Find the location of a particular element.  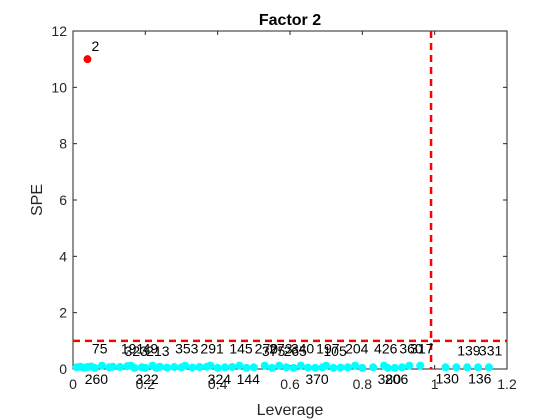

point-label: 145 is located at coordinates (241, 349).